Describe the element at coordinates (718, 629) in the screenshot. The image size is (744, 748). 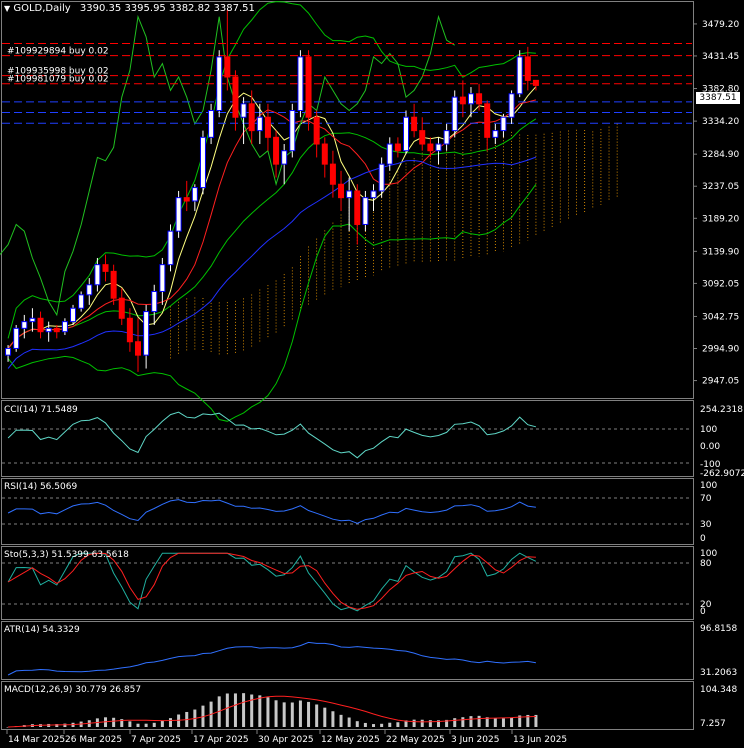
I see `panel-scale-label: 96.8158` at that location.